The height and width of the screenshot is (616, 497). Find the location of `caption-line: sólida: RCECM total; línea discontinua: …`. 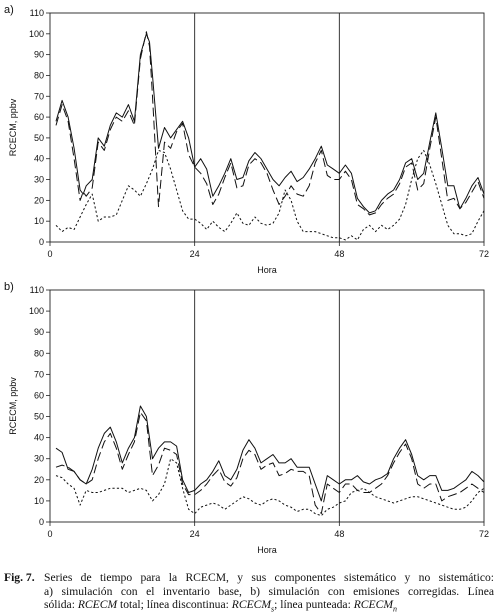

caption-line: sólida: RCECM total; línea discontinua: … is located at coordinates (269, 607).